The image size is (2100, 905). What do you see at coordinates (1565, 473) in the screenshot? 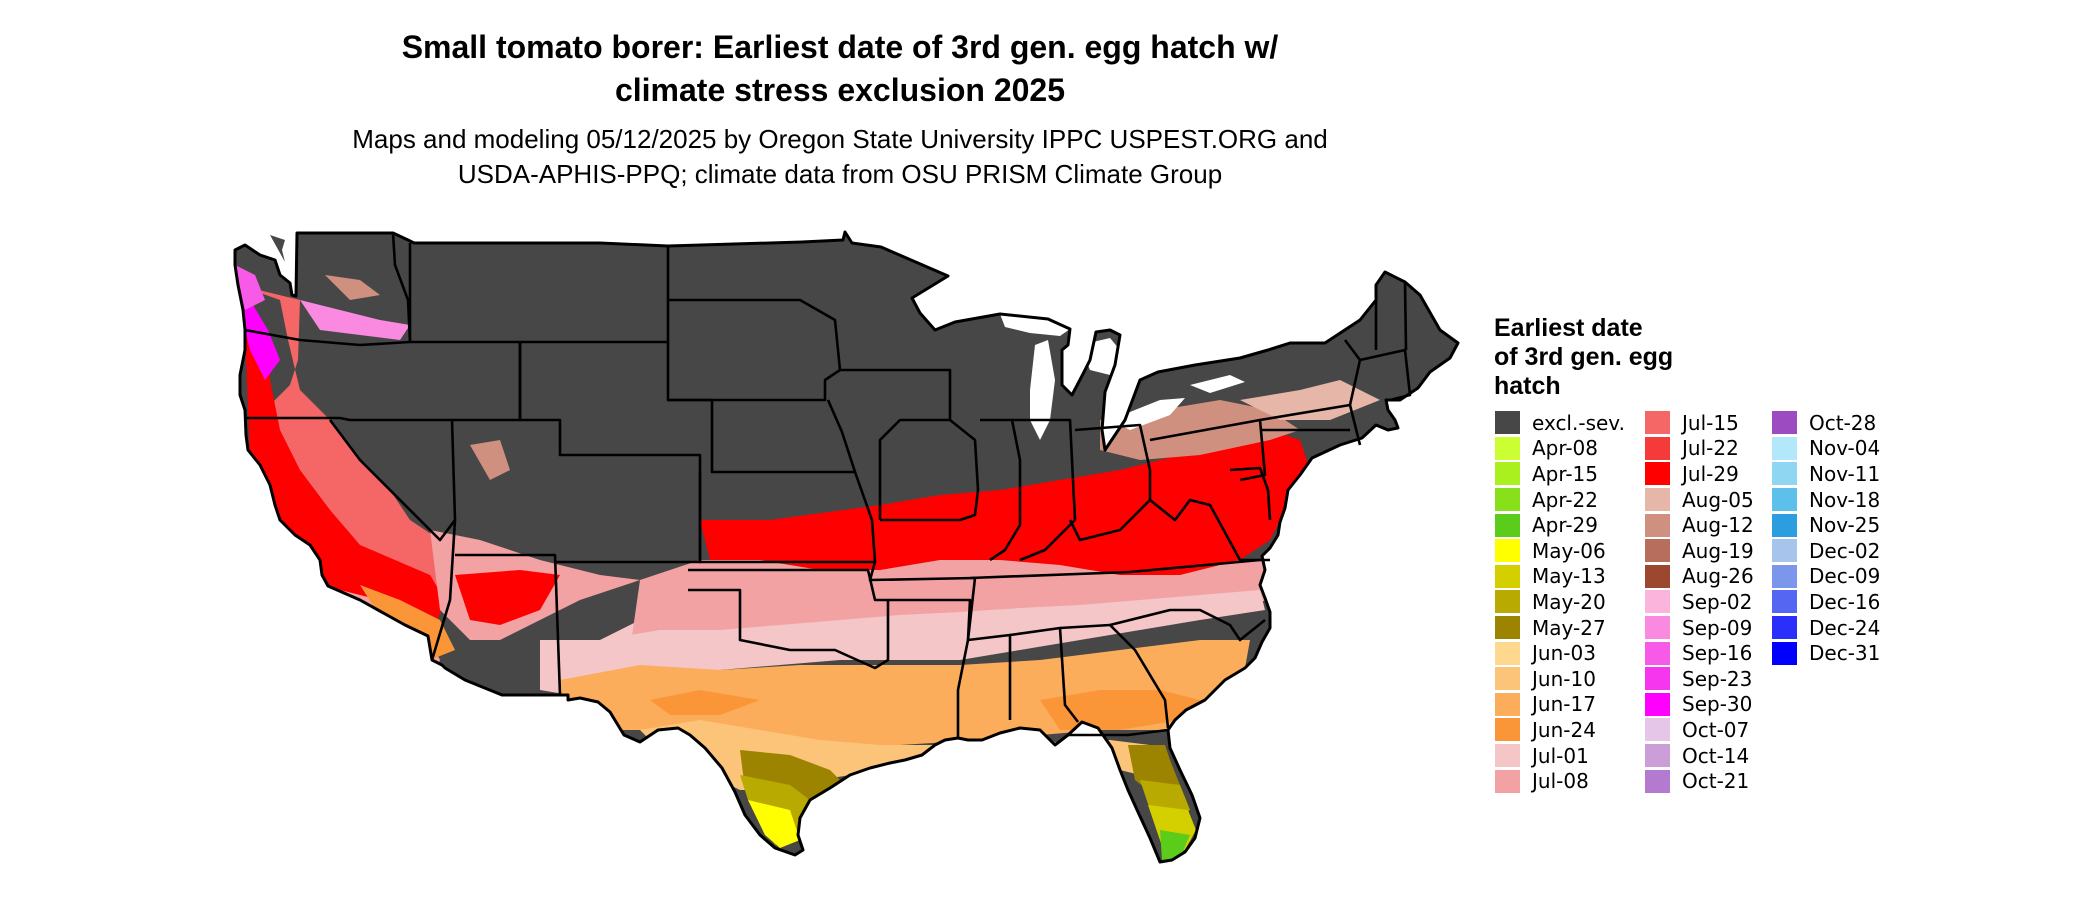
I see `legend-label: Apr-15` at bounding box center [1565, 473].